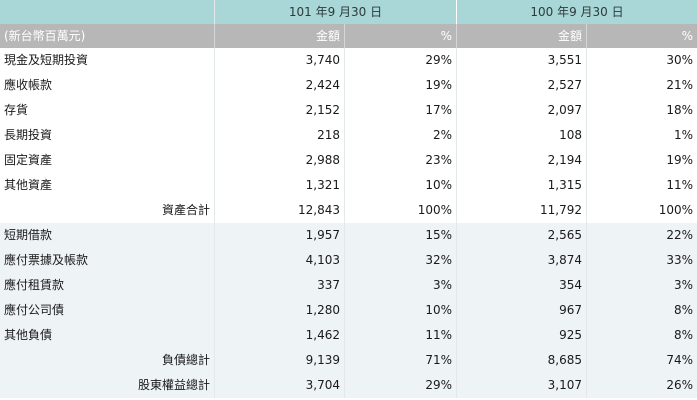 This screenshot has width=697, height=400. Describe the element at coordinates (107, 160) in the screenshot. I see `row-label: 固定資產` at that location.